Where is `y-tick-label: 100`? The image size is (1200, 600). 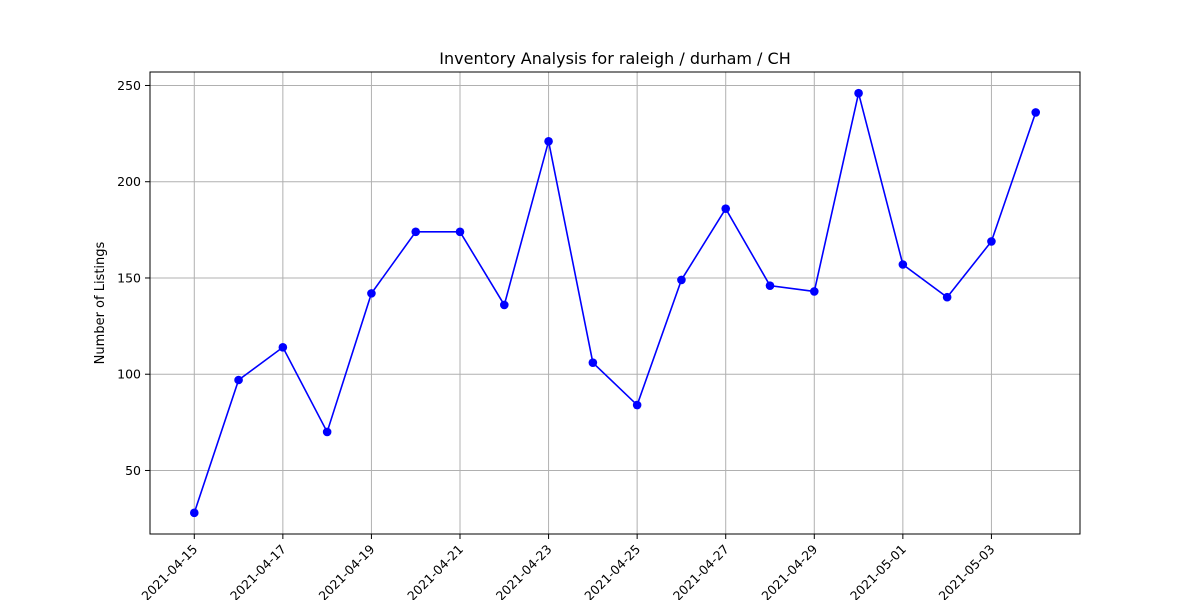 y-tick-label: 100 is located at coordinates (129, 374).